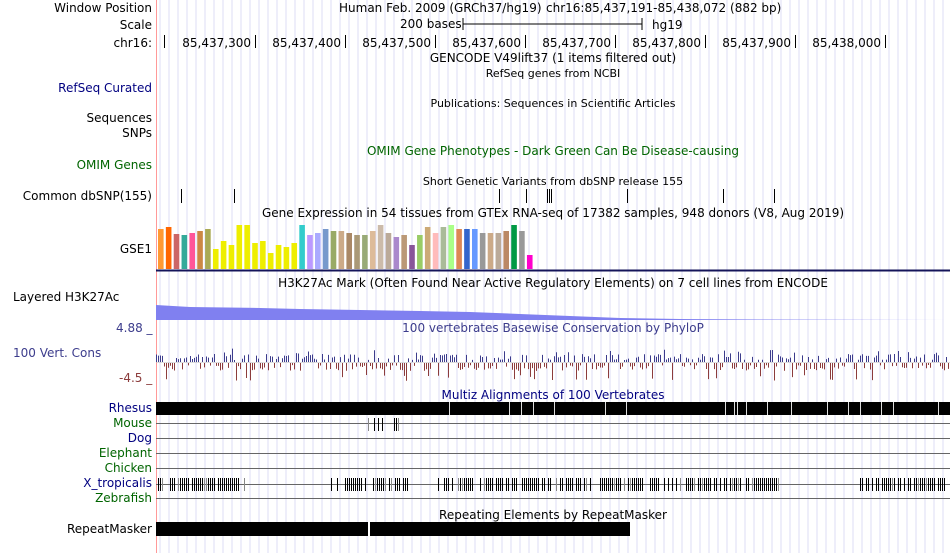  What do you see at coordinates (553, 395) in the screenshot?
I see `multiz-track-title: Multiz Alignments of 100 Vertebrates` at bounding box center [553, 395].